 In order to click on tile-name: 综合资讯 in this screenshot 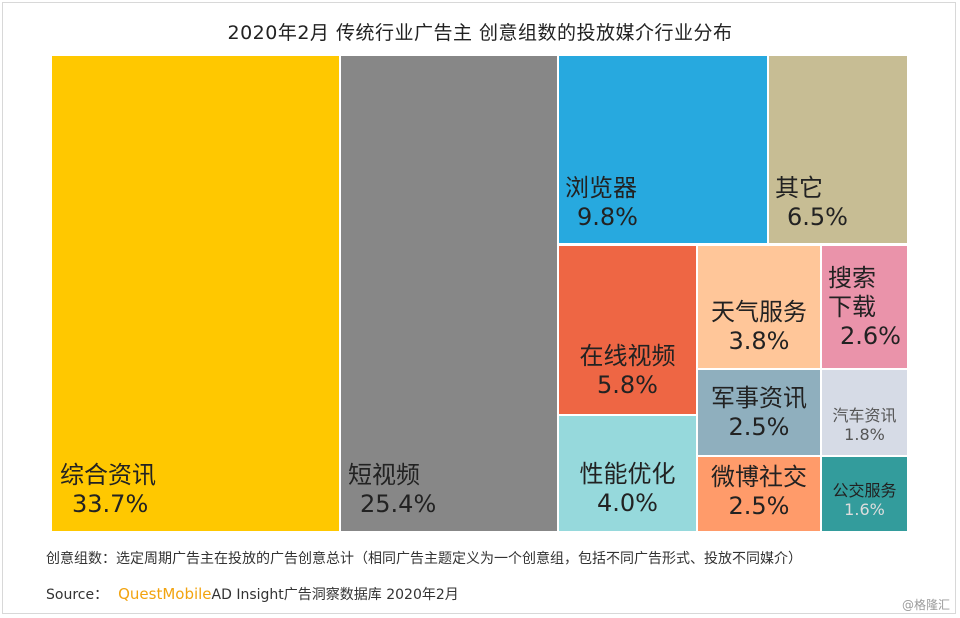, I will do `click(108, 475)`.